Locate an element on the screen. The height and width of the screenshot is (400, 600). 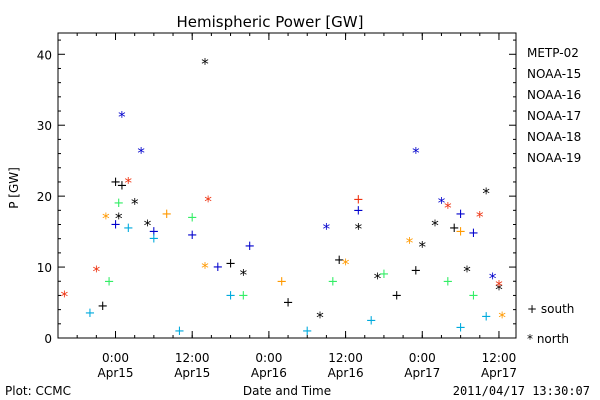
legend-entry: NOAA-16 is located at coordinates (554, 95).